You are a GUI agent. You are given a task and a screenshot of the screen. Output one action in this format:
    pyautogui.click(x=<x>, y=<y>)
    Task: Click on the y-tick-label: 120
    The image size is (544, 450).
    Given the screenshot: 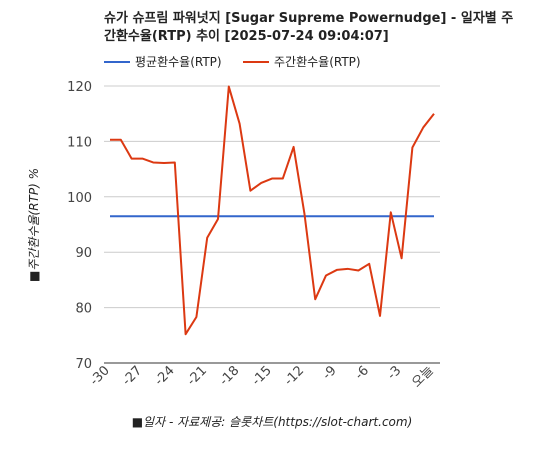 What is the action you would take?
    pyautogui.click(x=79, y=87)
    